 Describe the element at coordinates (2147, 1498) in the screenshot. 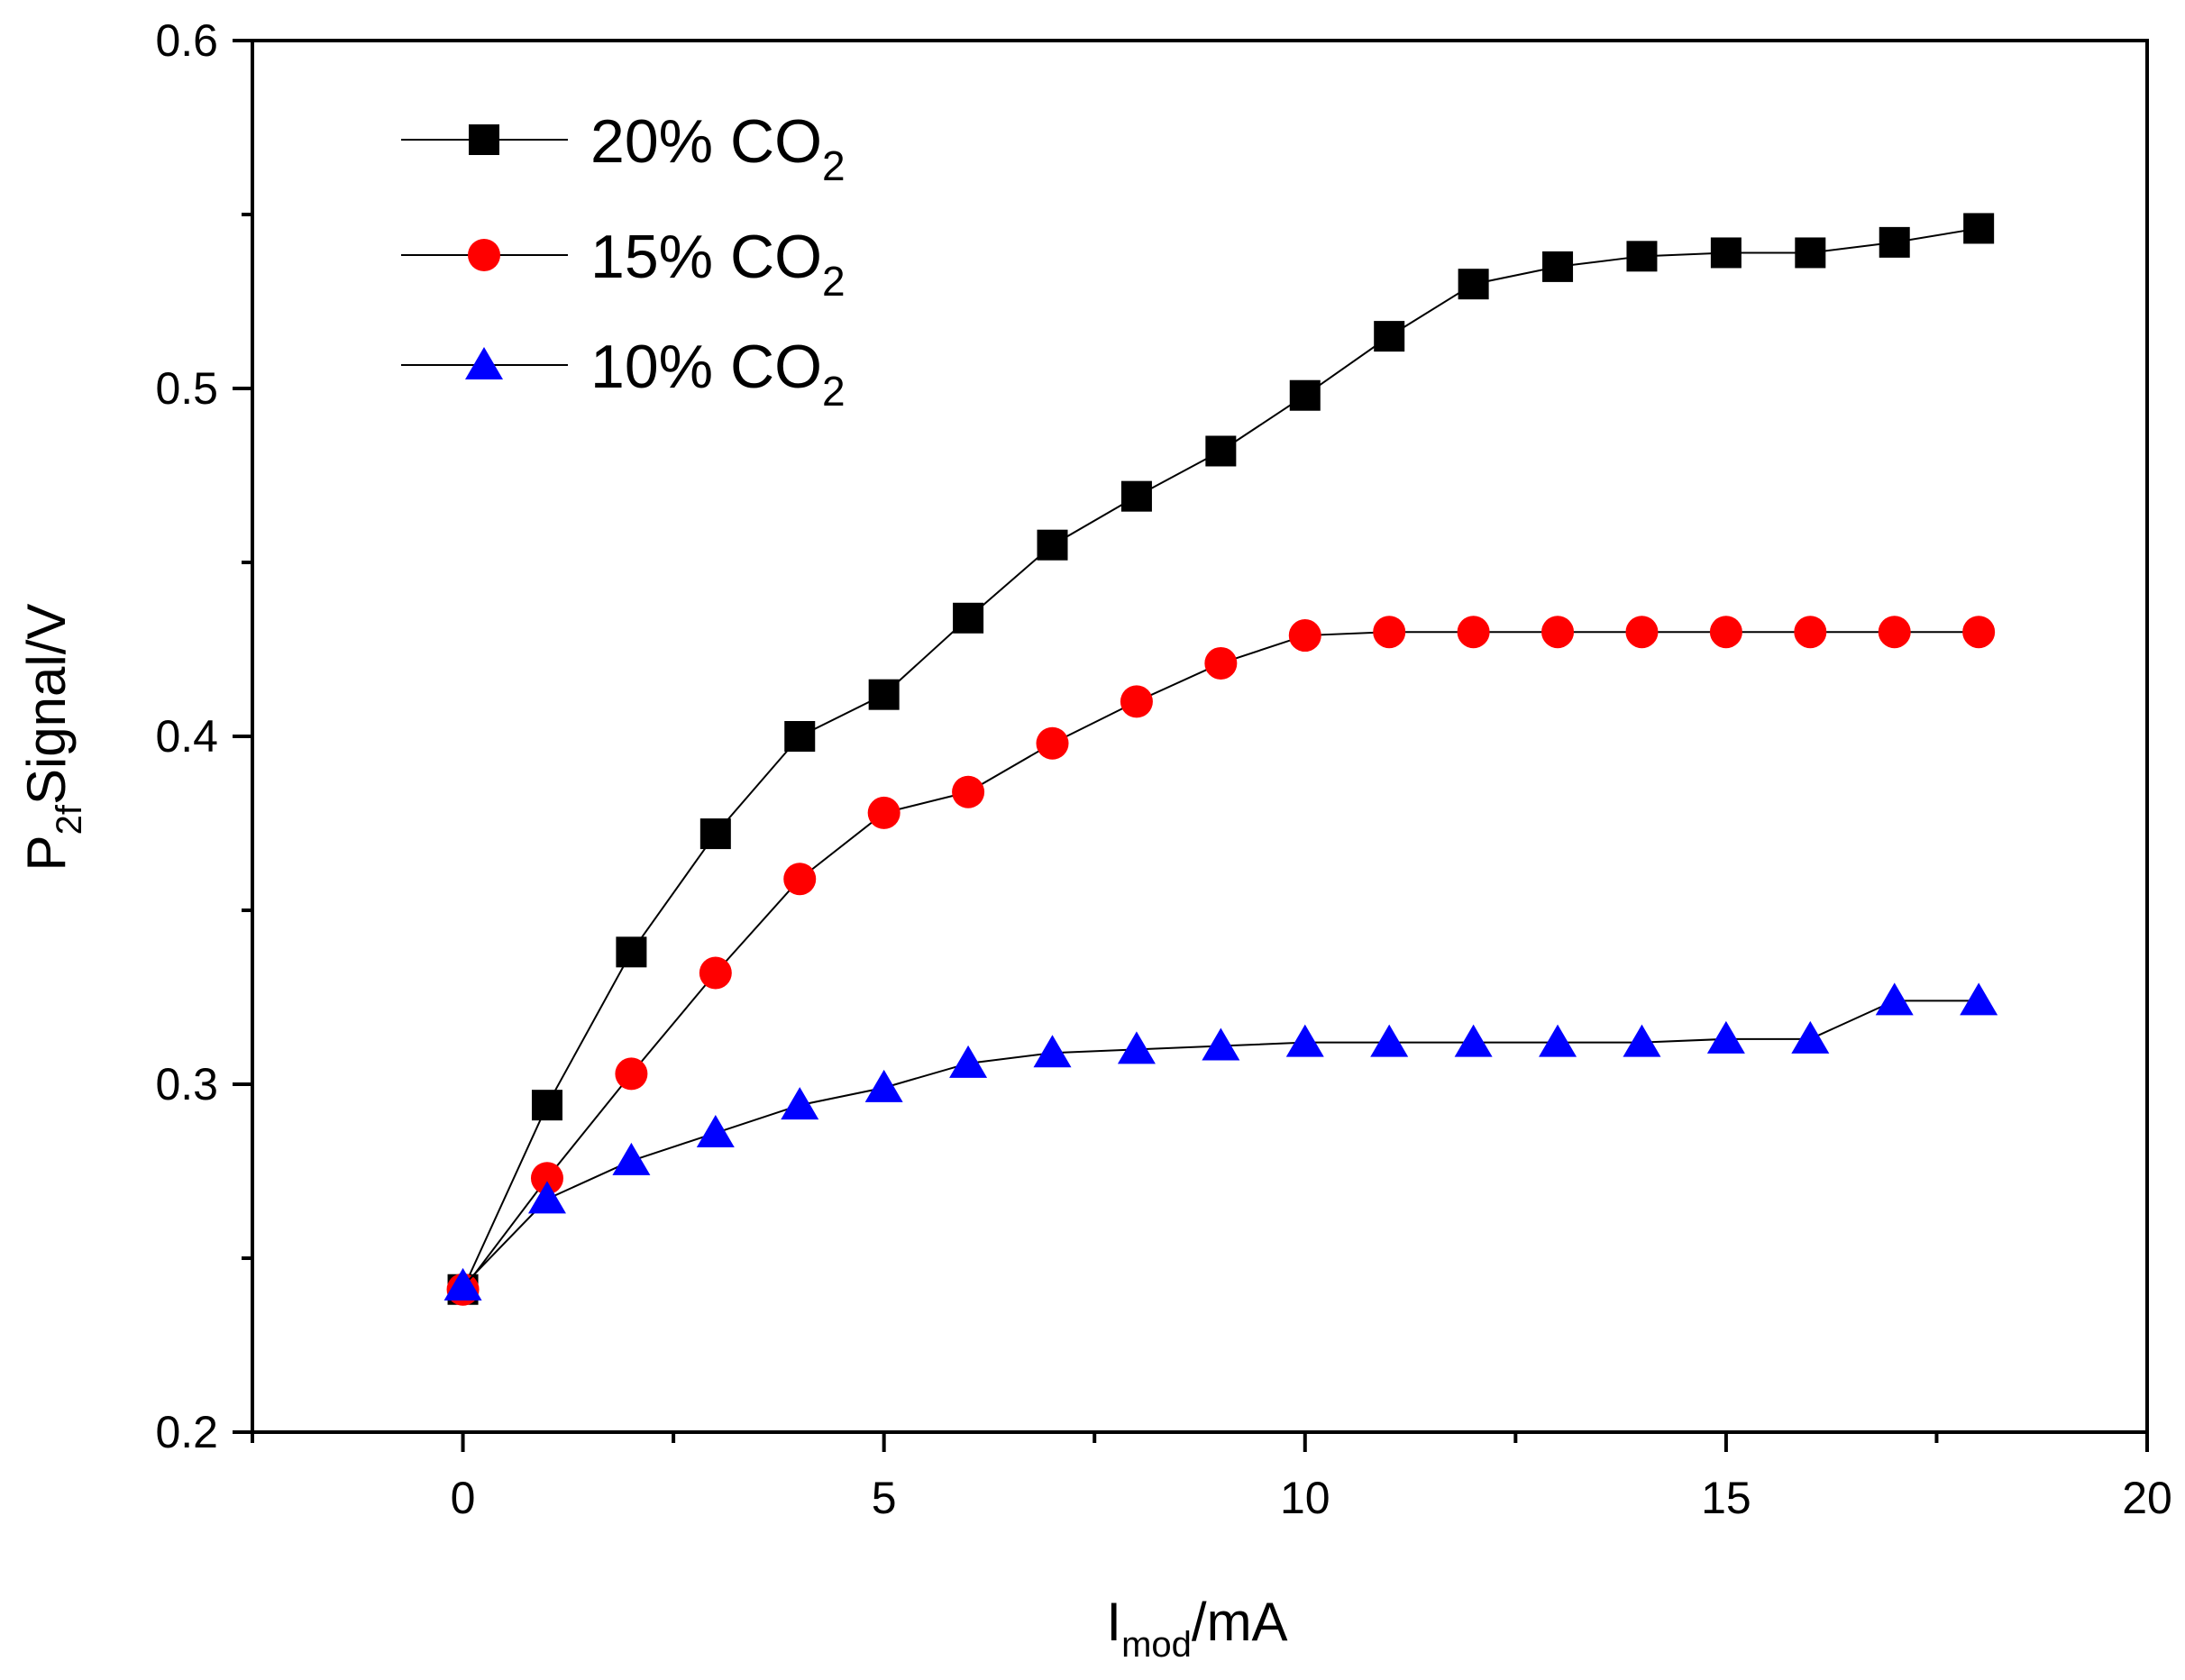

I see `x-tick-label: 20` at that location.